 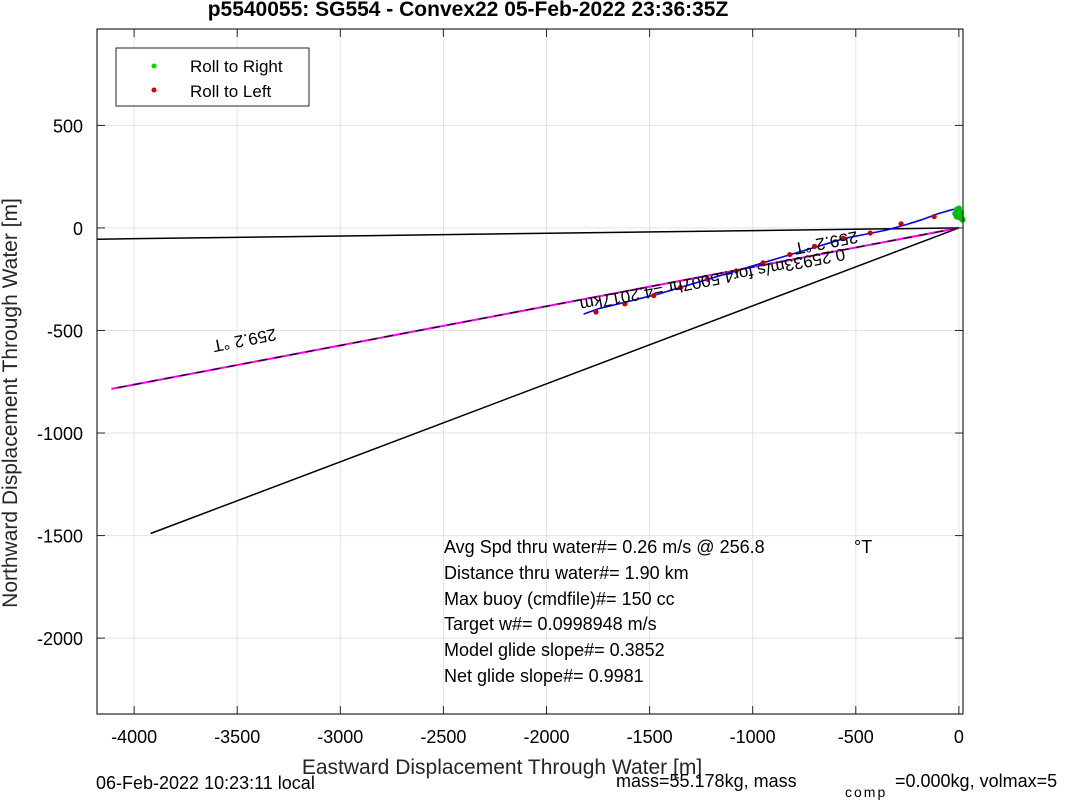 What do you see at coordinates (550, 624) in the screenshot?
I see `stat-target-w: Target w#= 0.0998948 m/s` at bounding box center [550, 624].